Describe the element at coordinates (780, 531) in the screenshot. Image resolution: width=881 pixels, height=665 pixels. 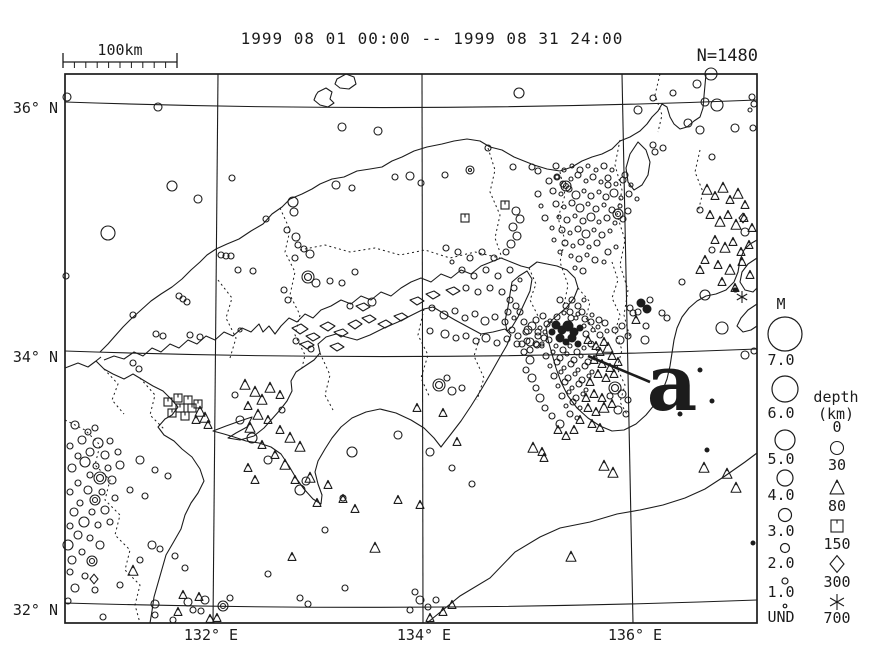
I see `legend-magnitude-label: 3.0` at that location.